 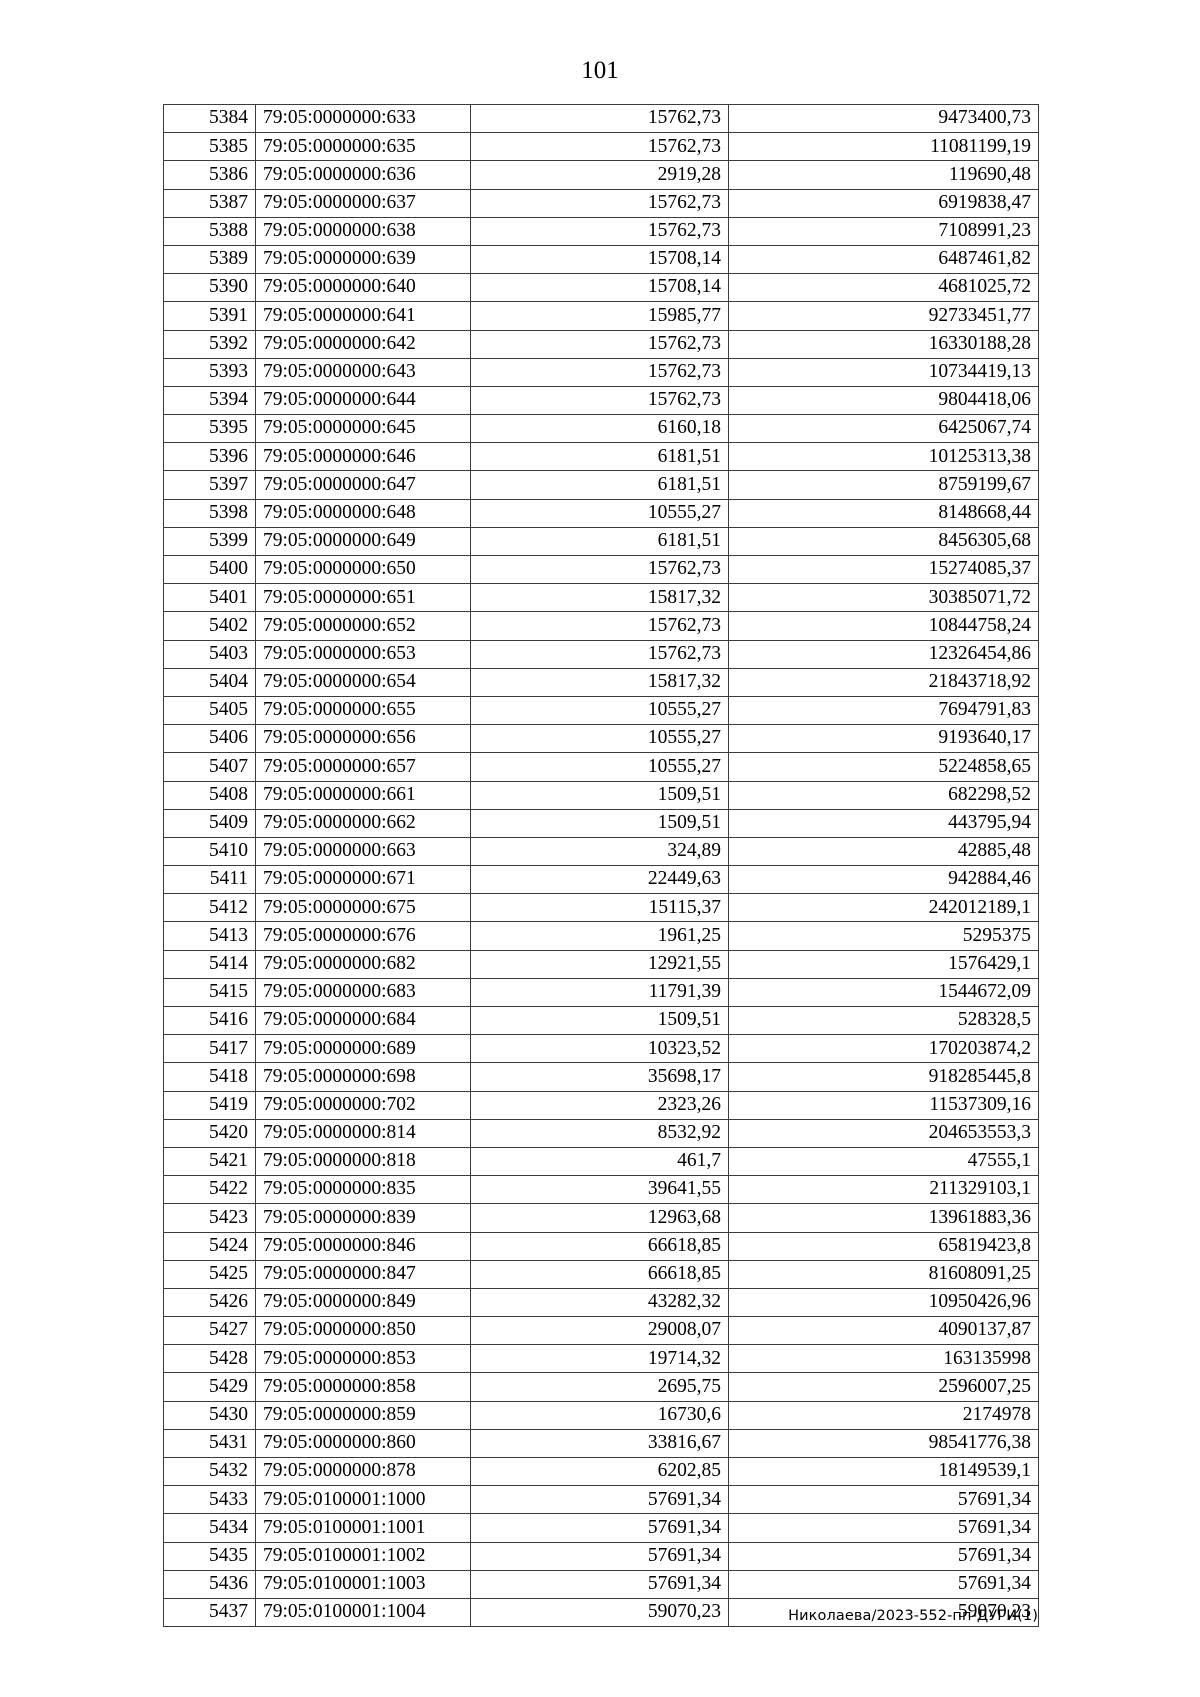 I want to click on row-index-cell: 5393, so click(x=209, y=372).